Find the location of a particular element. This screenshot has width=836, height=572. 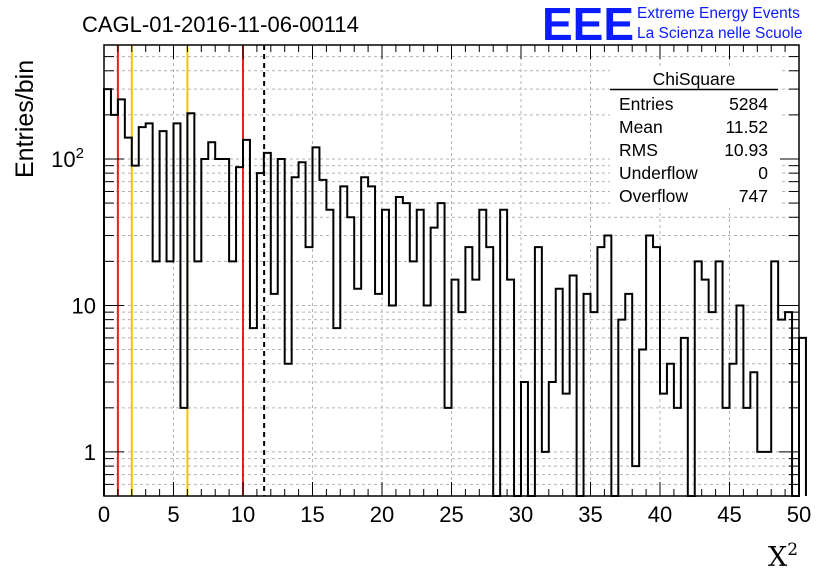

y-axis-label: Entries/bin is located at coordinates (25, 119).